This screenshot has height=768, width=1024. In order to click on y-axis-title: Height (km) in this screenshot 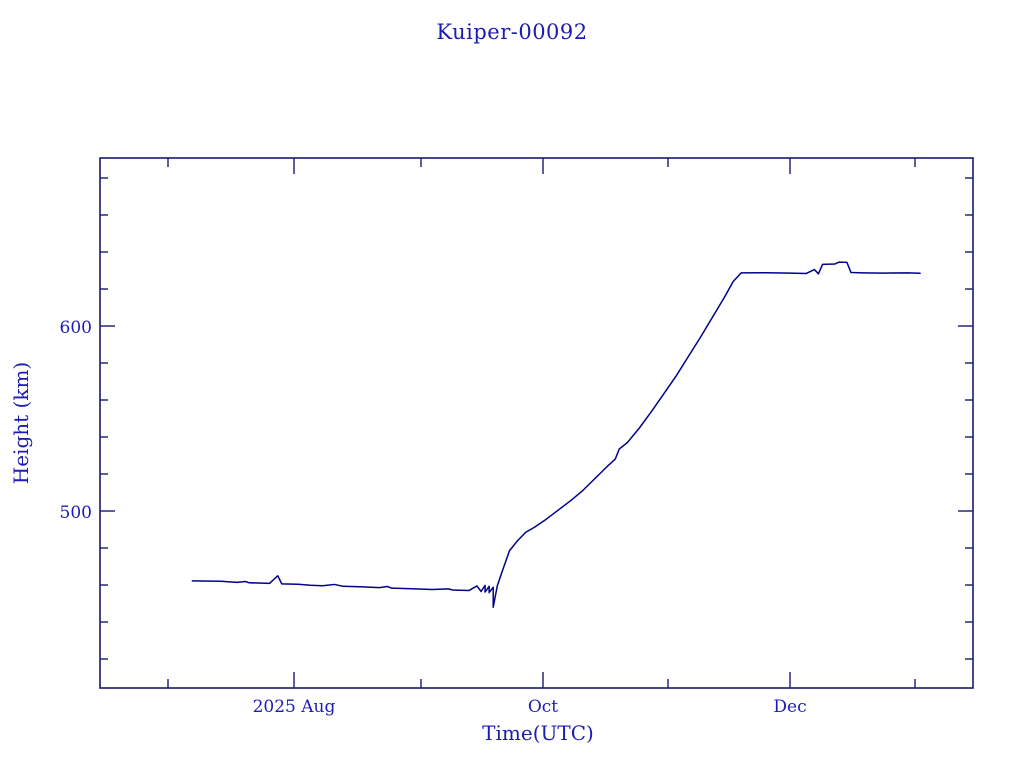, I will do `click(21, 423)`.